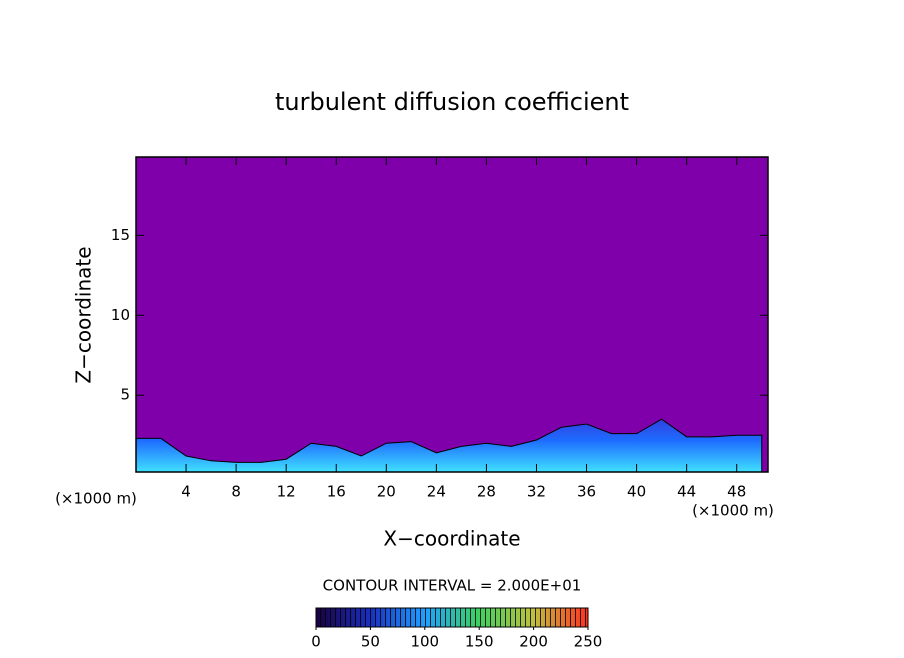 The width and height of the screenshot is (904, 658). What do you see at coordinates (186, 492) in the screenshot?
I see `x-tick-label: 4` at bounding box center [186, 492].